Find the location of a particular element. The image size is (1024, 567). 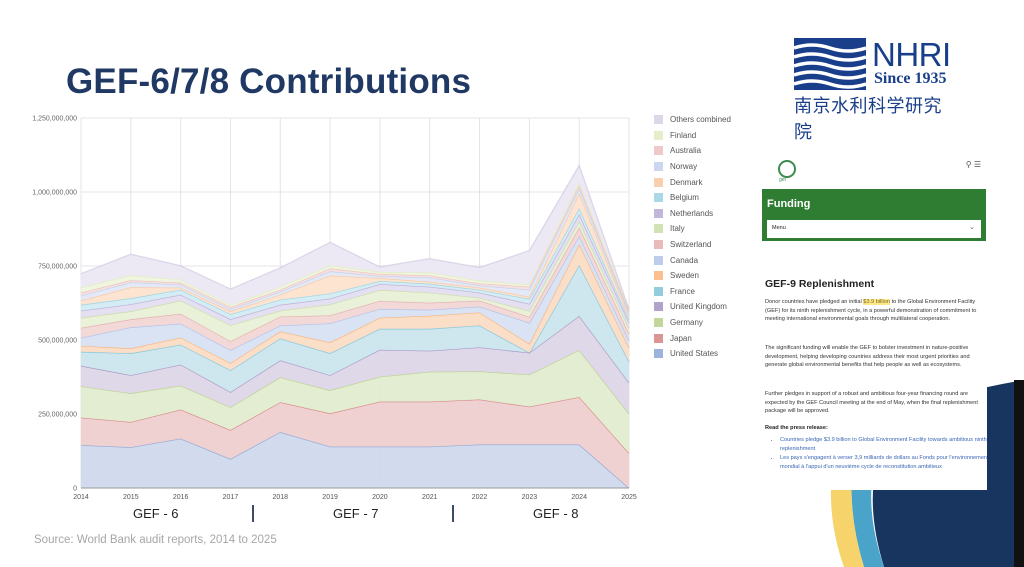

legend-item-switzerland: Switzerland is located at coordinates (692, 245).